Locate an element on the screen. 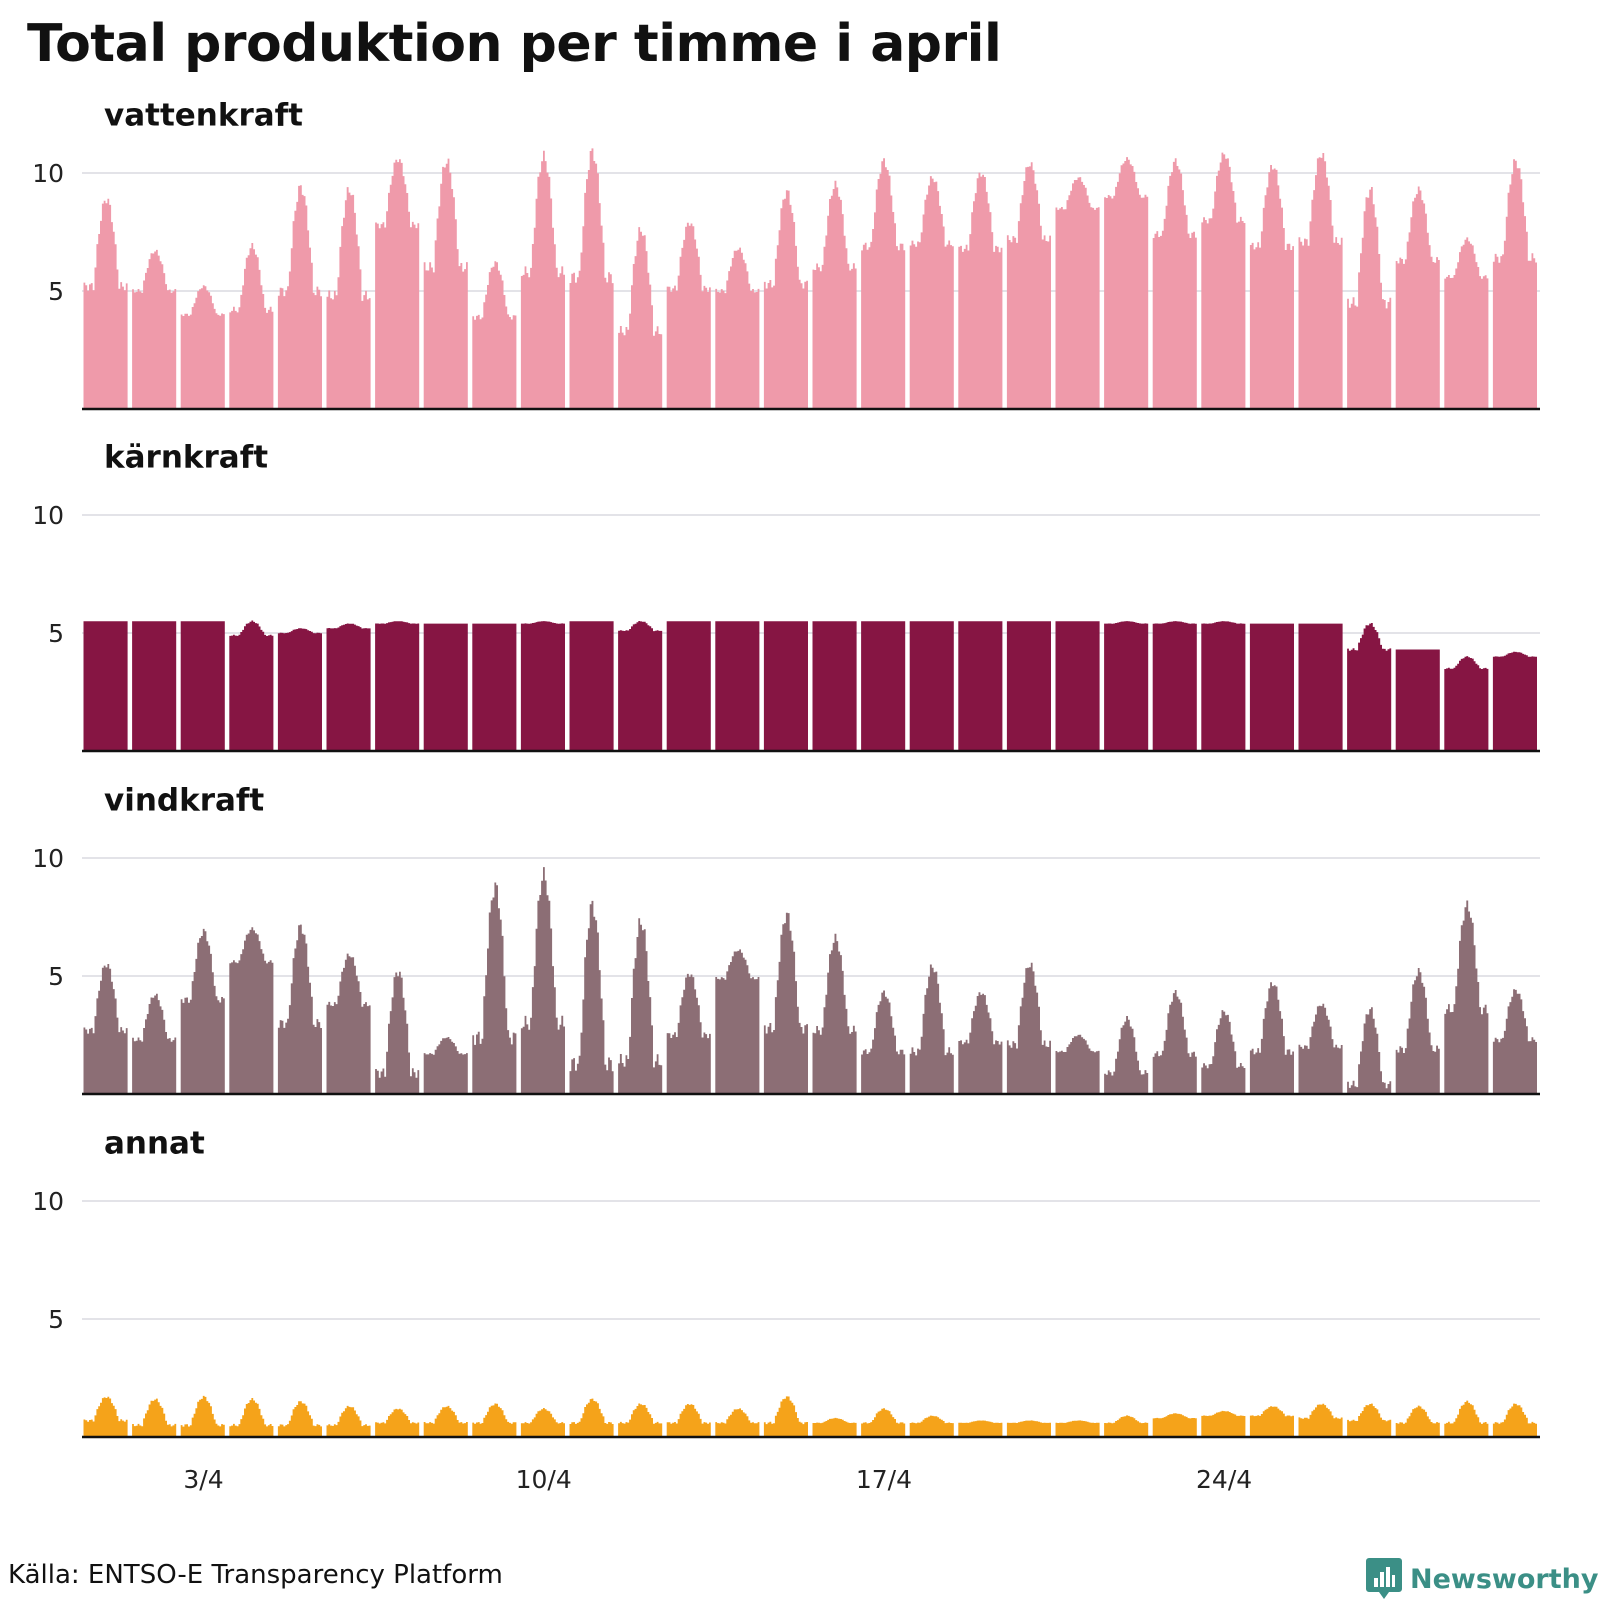 The image size is (1600, 1600). x-tick-label: 24/4 is located at coordinates (1224, 1479).